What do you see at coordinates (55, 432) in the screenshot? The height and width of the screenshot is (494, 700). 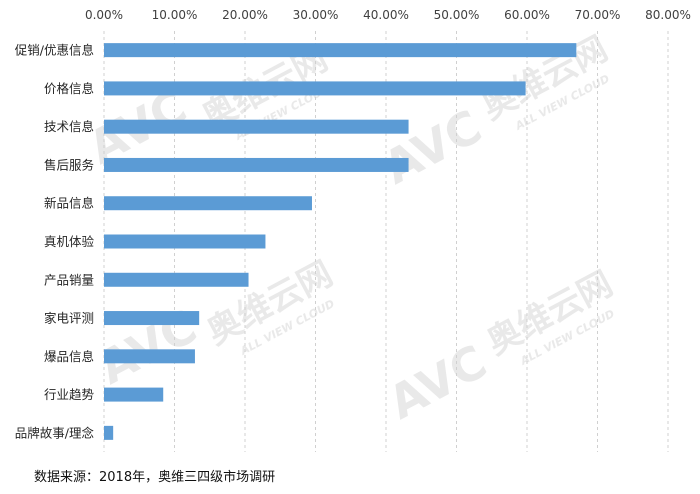 I see `category-label-10: 品牌故事/理念` at bounding box center [55, 432].